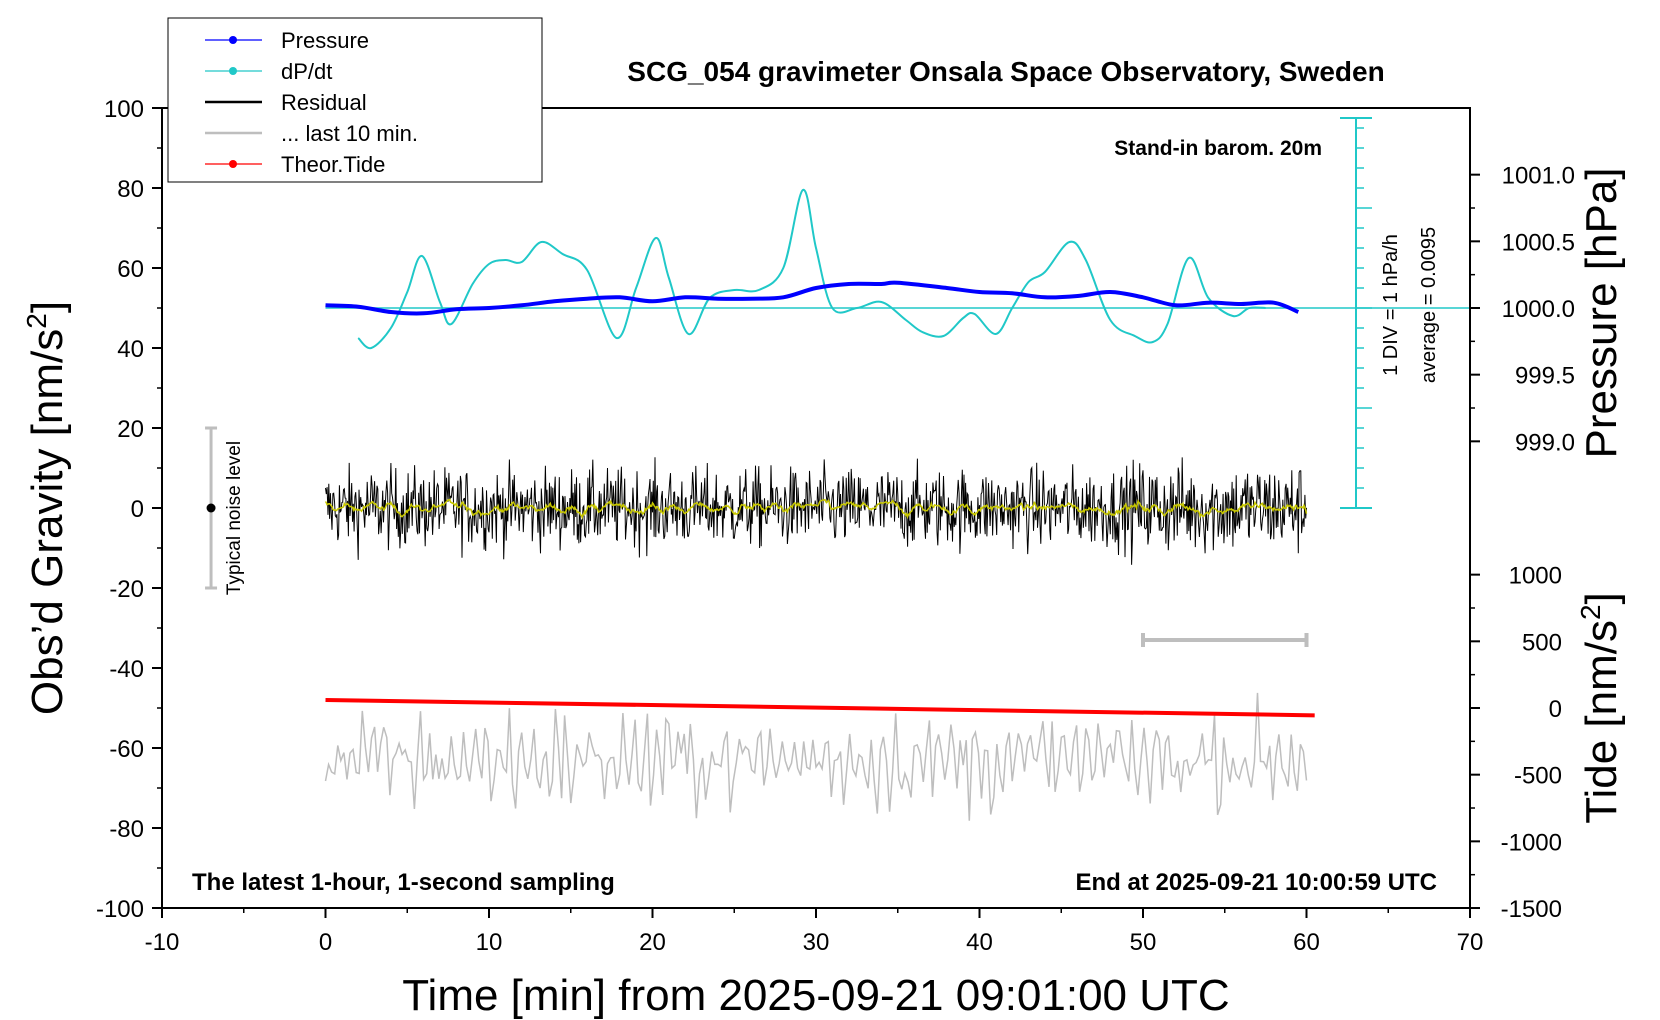 Image resolution: width=1660 pixels, height=1020 pixels. What do you see at coordinates (1429, 305) in the screenshot?
I see `average-note: average = 0.0095` at bounding box center [1429, 305].